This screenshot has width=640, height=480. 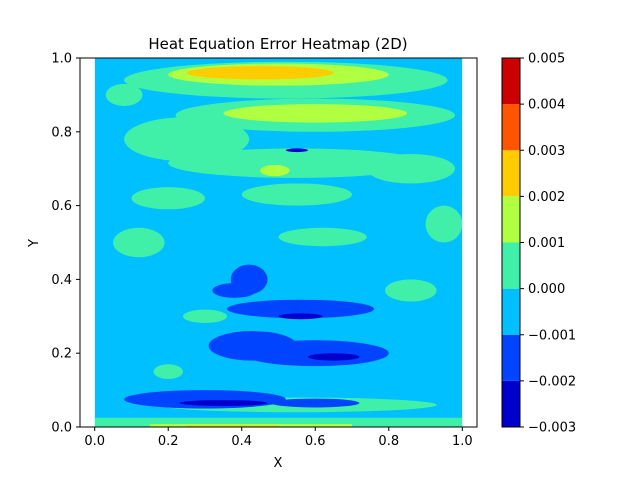 I want to click on y-tick-label: 0.8, so click(x=61, y=132).